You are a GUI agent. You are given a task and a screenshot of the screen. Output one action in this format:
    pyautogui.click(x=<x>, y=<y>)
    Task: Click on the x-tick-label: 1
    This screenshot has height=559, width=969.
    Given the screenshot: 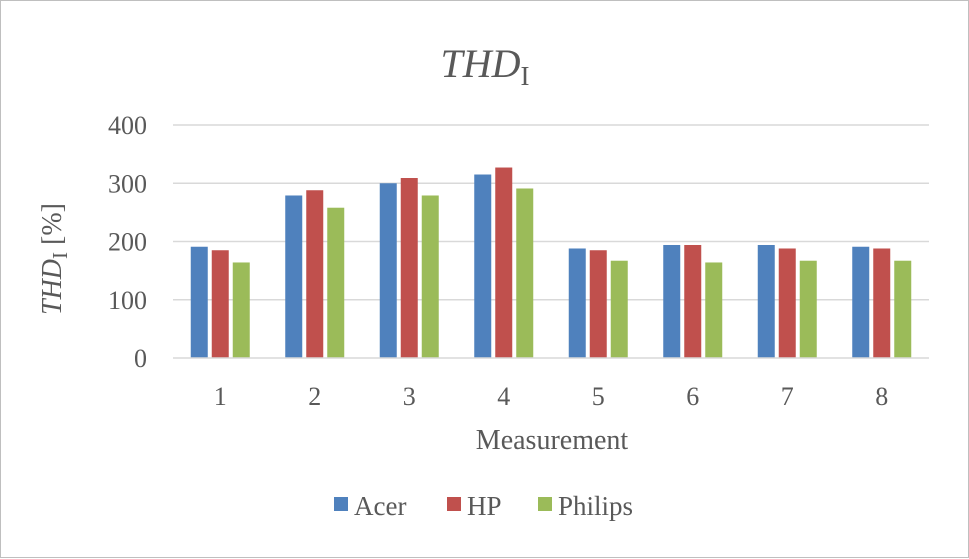 What is the action you would take?
    pyautogui.click(x=220, y=396)
    